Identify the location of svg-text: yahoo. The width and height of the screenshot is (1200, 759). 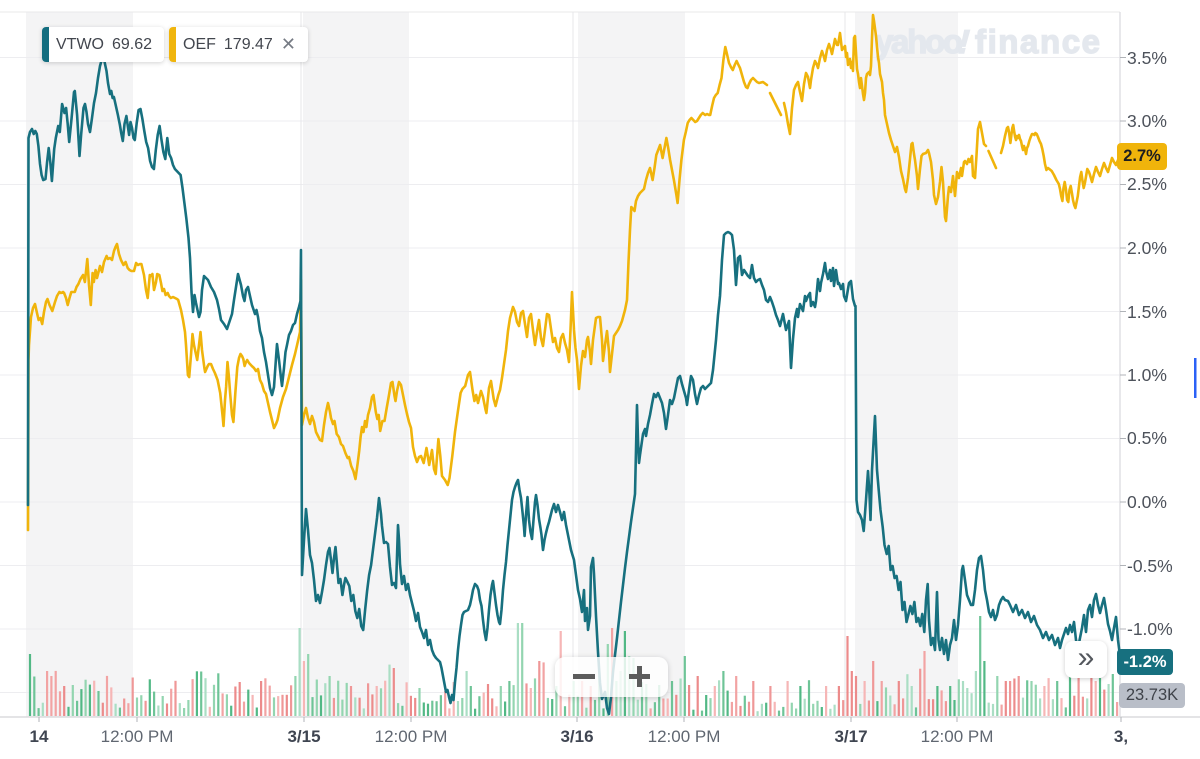
(919, 41).